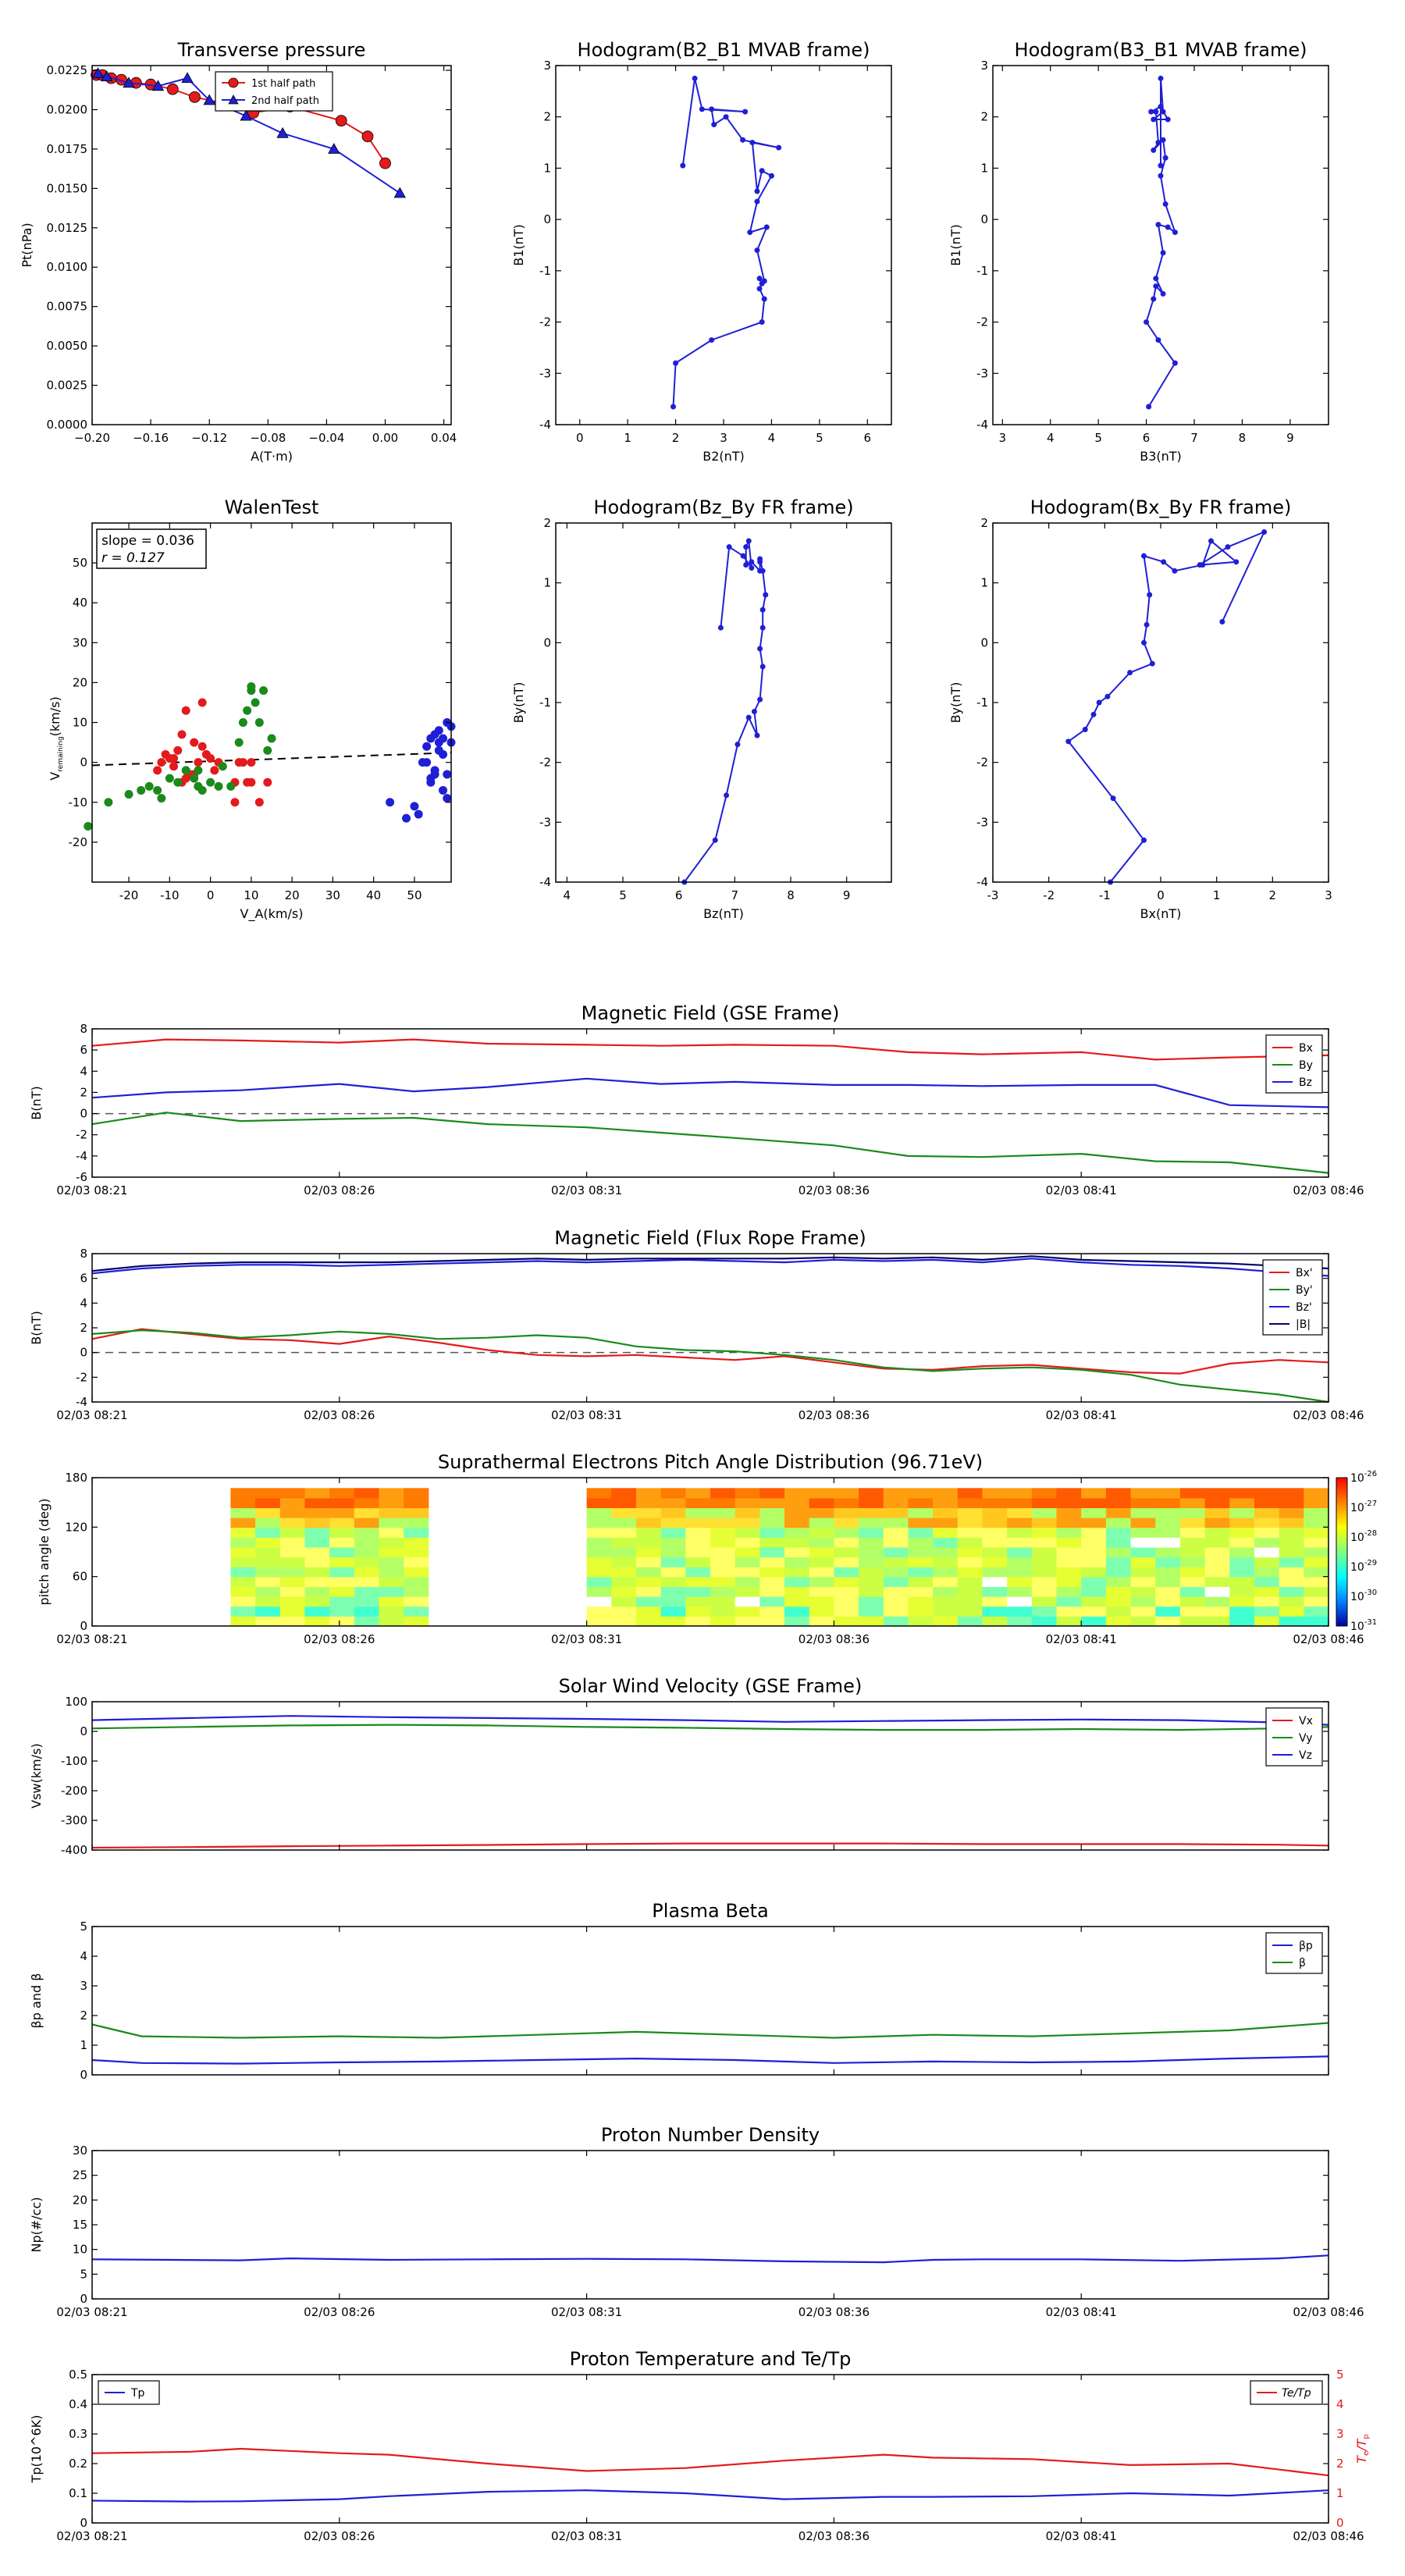 This screenshot has width=1405, height=2576. I want to click on y-tick-label: 10, so click(80, 2250).